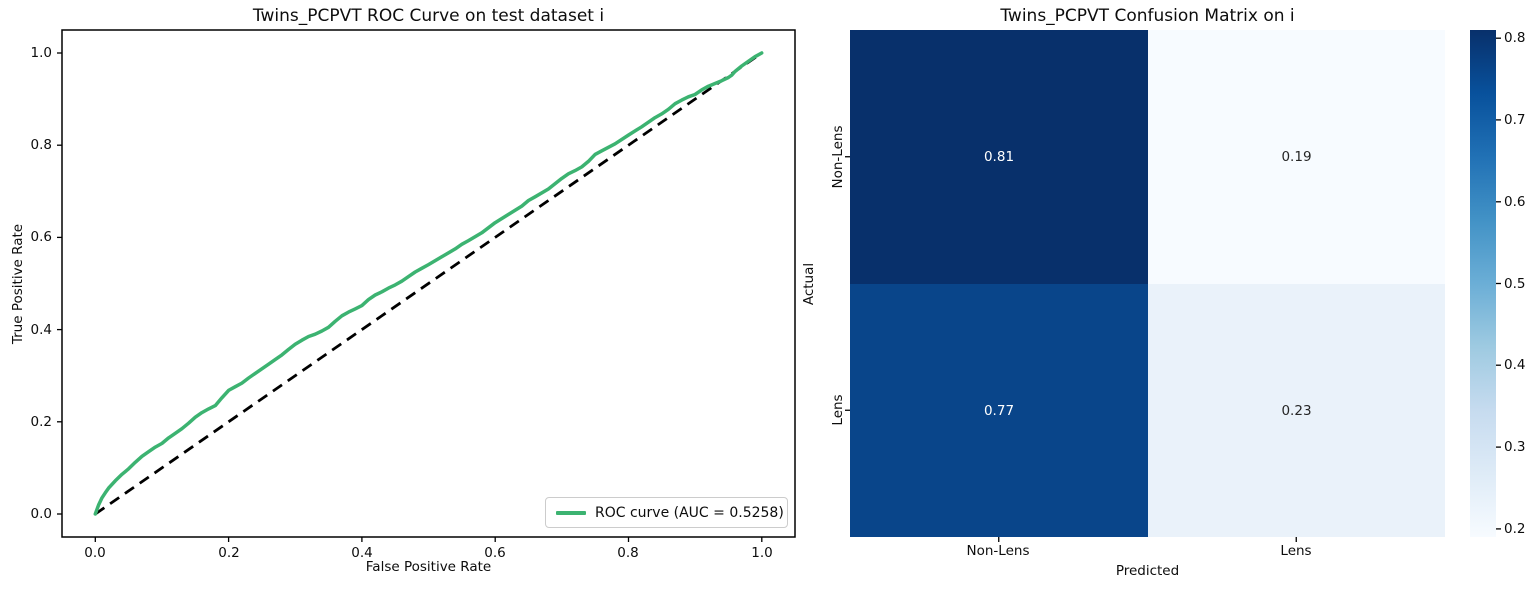 This screenshot has width=1537, height=590. I want to click on confusion-cell-true-nonlens-pred-lens: 0.19, so click(1296, 157).